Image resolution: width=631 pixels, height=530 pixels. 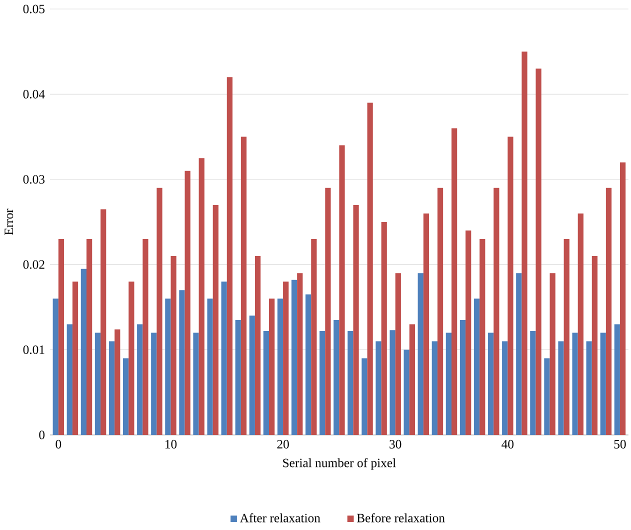 What do you see at coordinates (171, 444) in the screenshot?
I see `x-tick-label: 10` at bounding box center [171, 444].